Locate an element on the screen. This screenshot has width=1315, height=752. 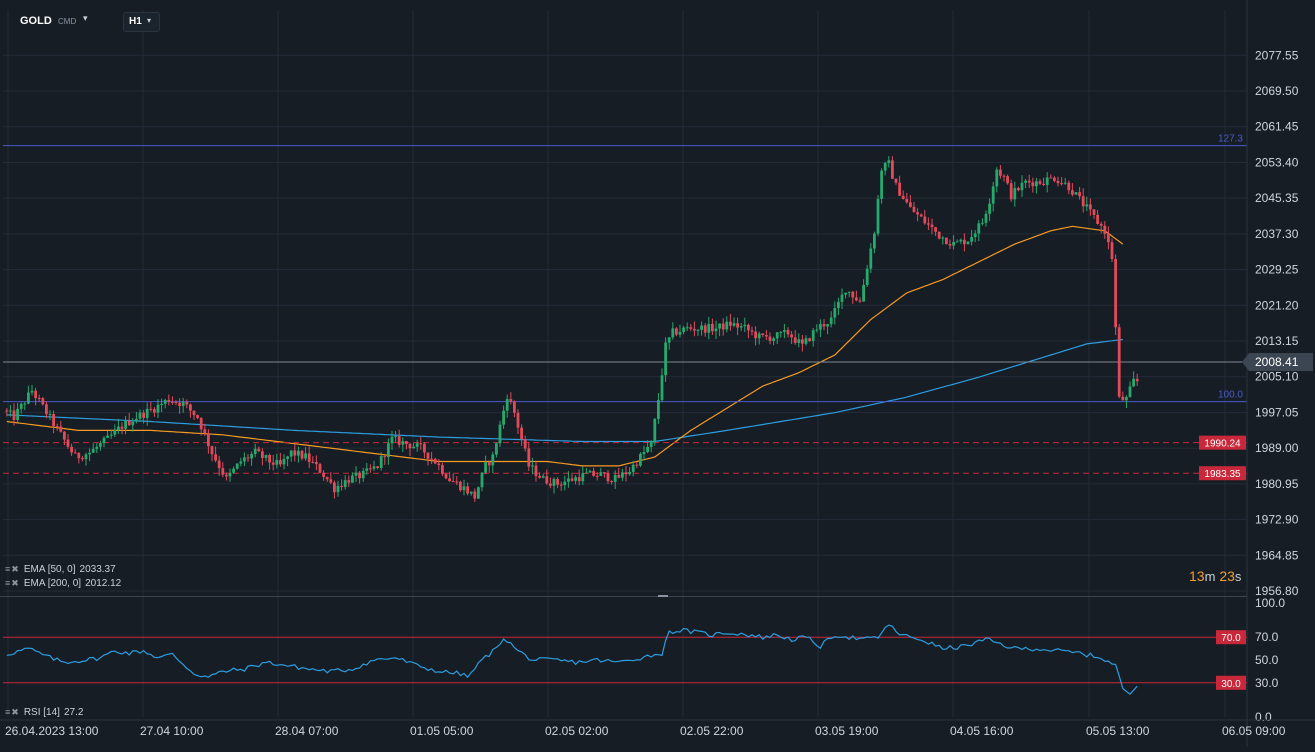
rsi-level-label: 30.0 is located at coordinates (1231, 684).